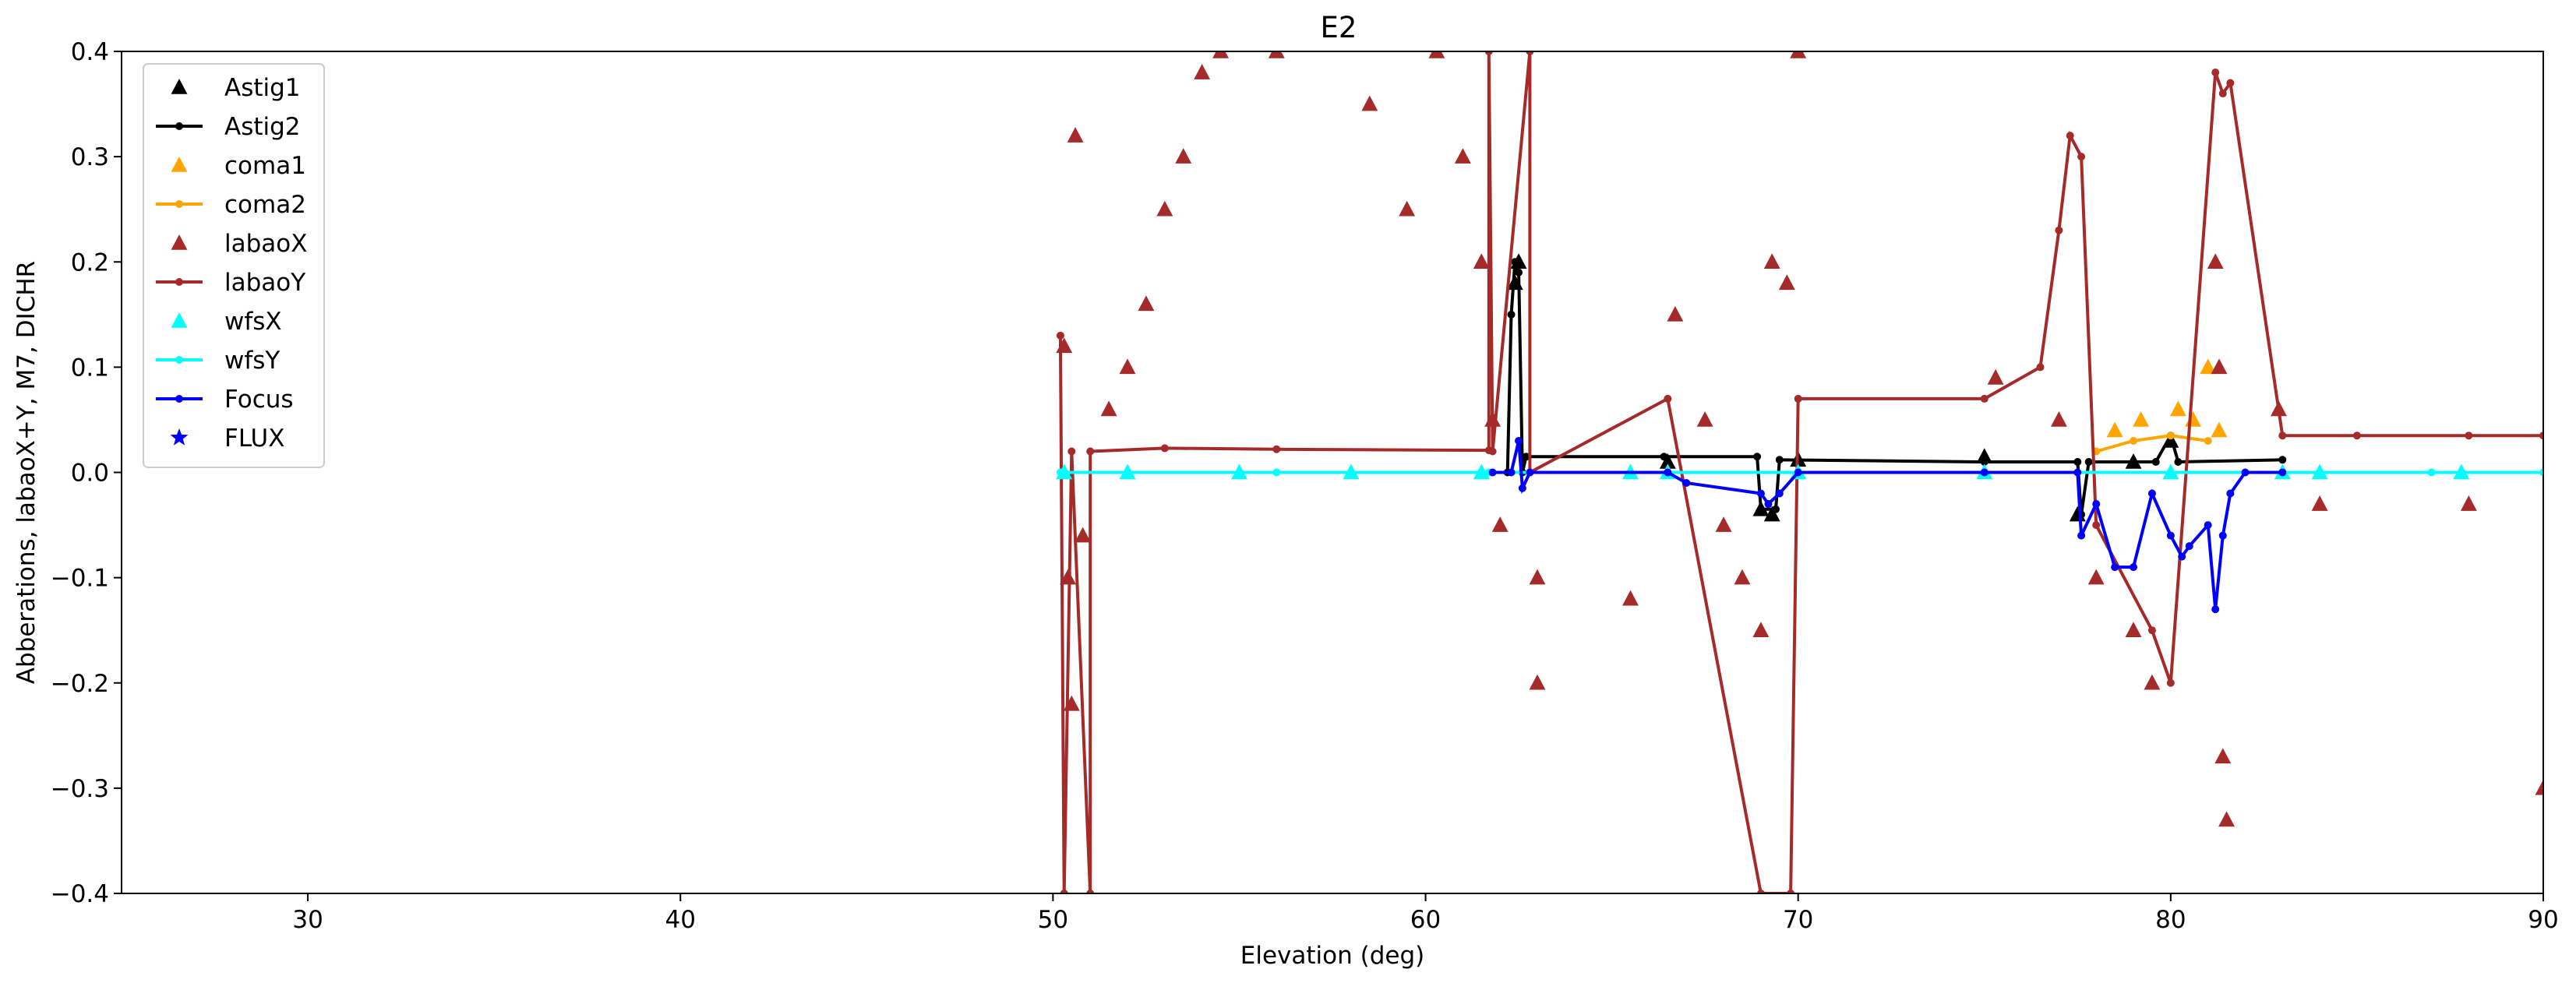 The image size is (2576, 983). I want to click on y-tick-label: 0.2, so click(90, 262).